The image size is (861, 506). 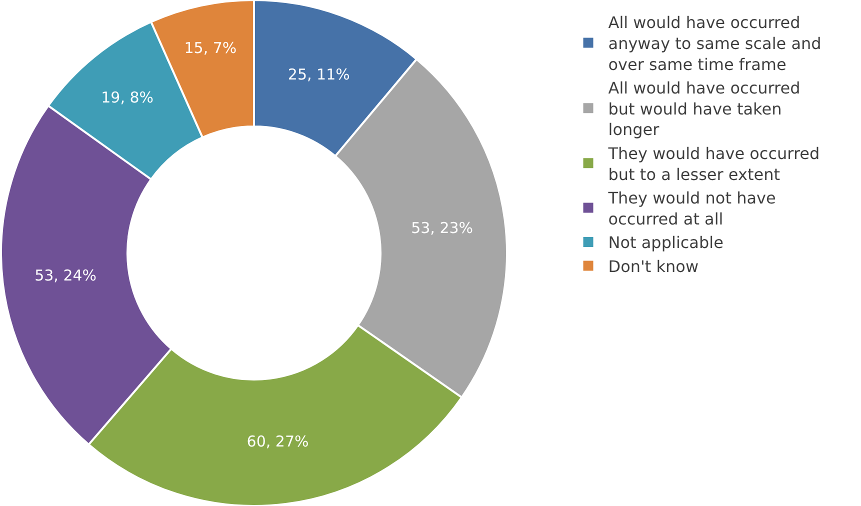 What do you see at coordinates (210, 48) in the screenshot?
I see `data-label: 15, 7%` at bounding box center [210, 48].